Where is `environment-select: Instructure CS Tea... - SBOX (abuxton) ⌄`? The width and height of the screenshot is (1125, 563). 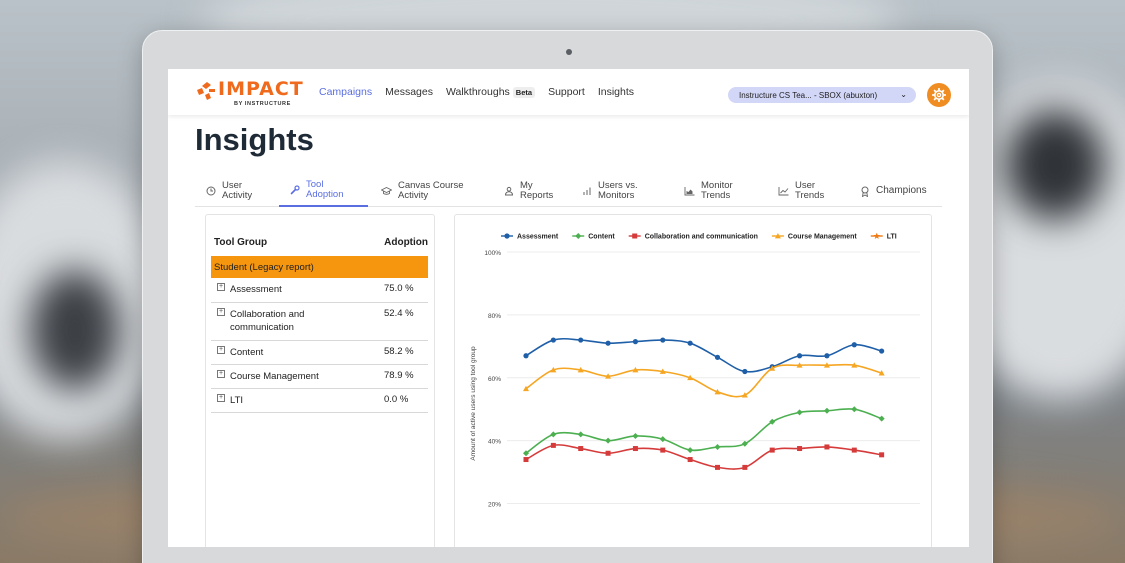
environment-select: Instructure CS Tea... - SBOX (abuxton) ⌄ is located at coordinates (822, 95).